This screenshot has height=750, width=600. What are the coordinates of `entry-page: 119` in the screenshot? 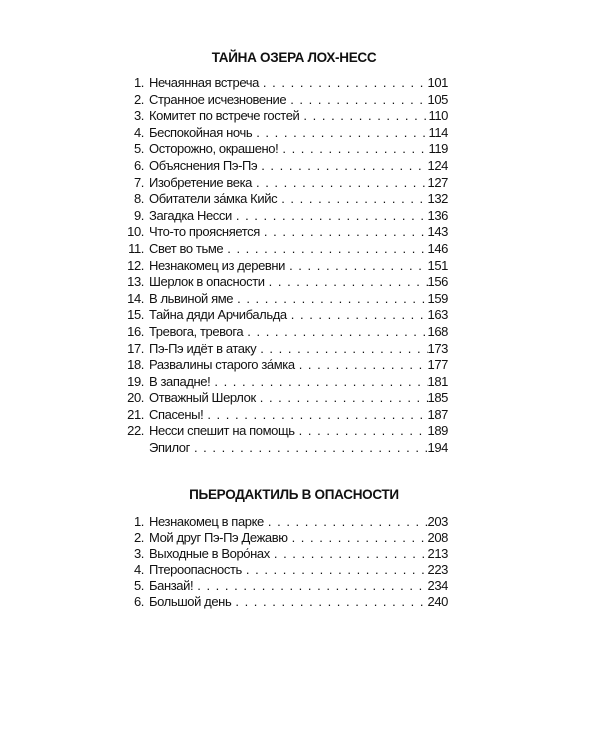 It's located at (438, 149).